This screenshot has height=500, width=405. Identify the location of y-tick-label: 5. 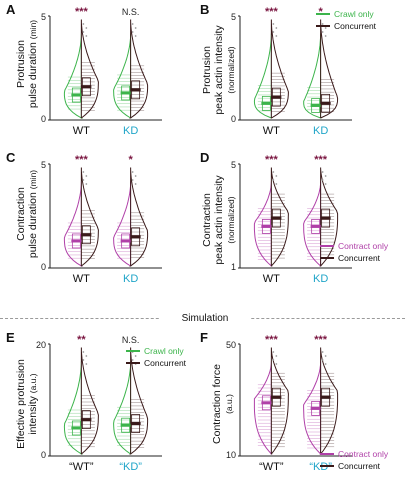
(43, 17).